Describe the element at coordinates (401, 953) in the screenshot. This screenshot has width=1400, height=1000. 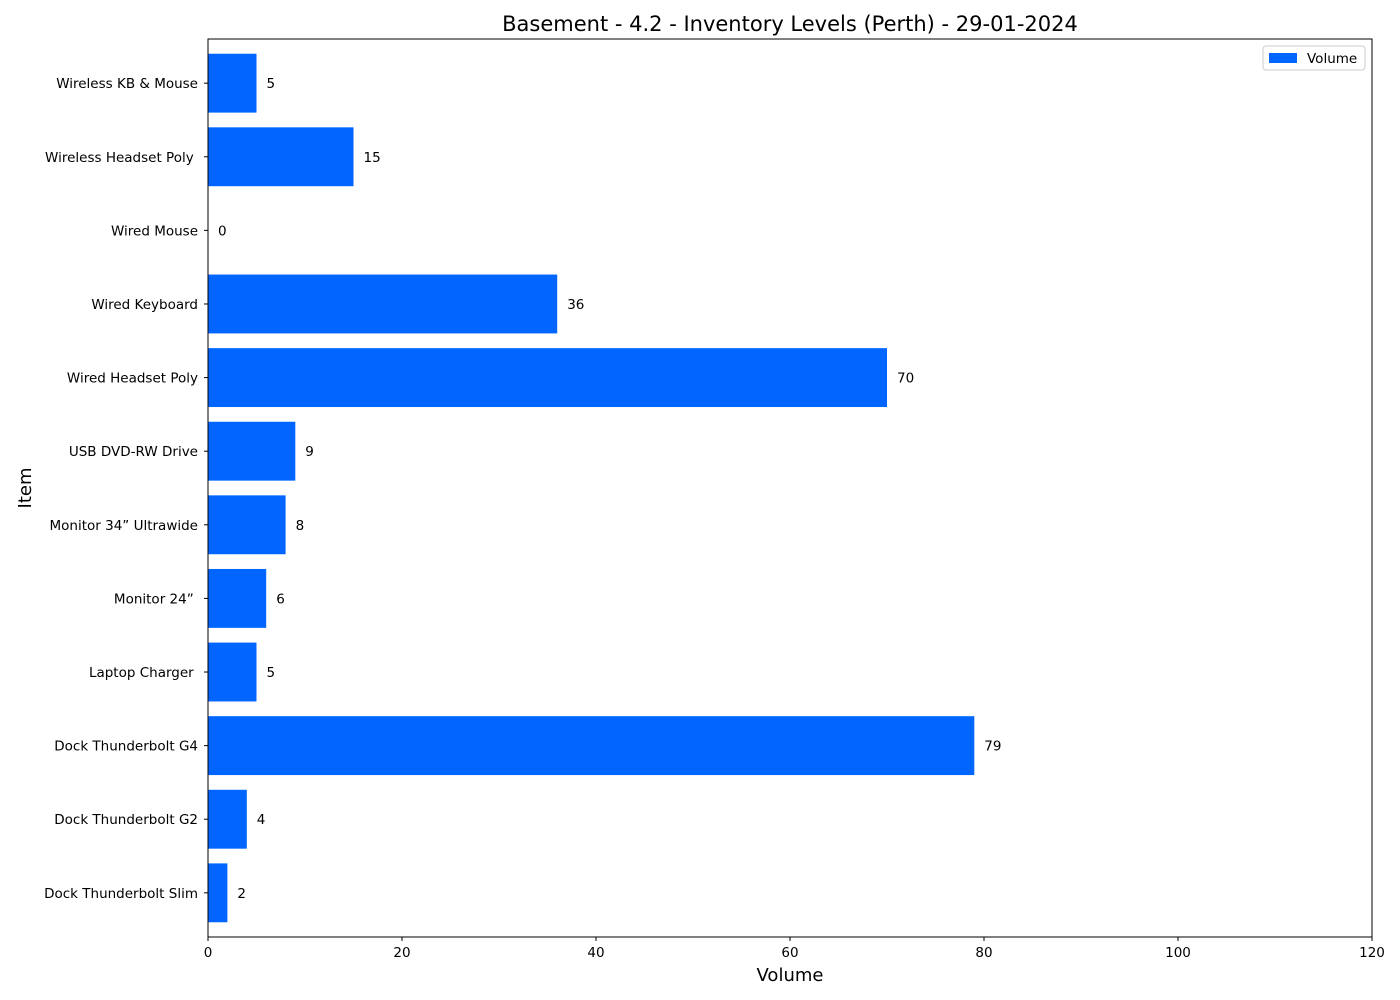
I see `x-tick-label-1: 20` at that location.